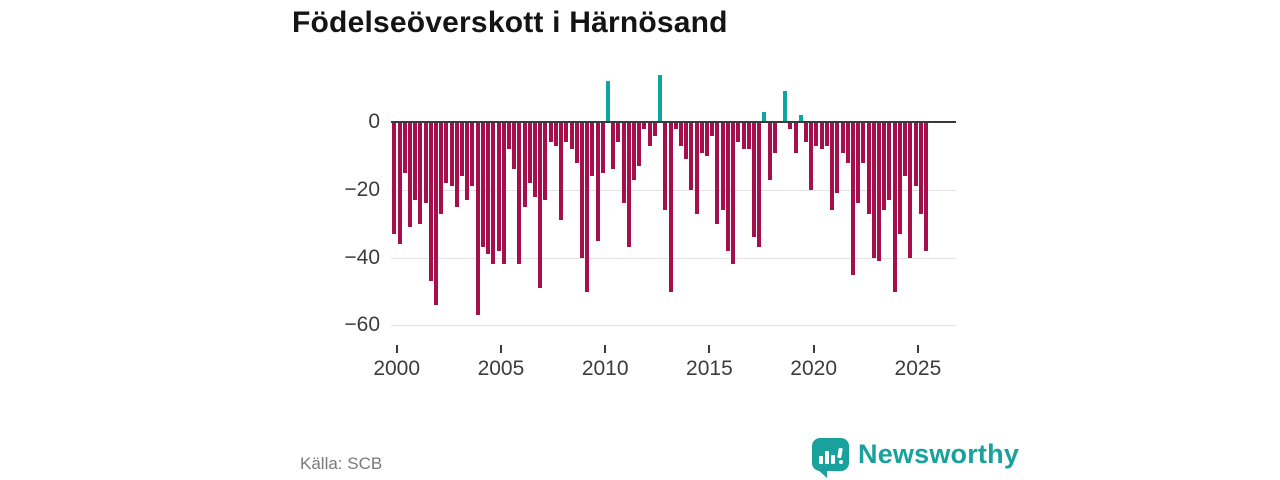 The image size is (1280, 480). What do you see at coordinates (748, 136) in the screenshot?
I see `bar-2017q1` at bounding box center [748, 136].